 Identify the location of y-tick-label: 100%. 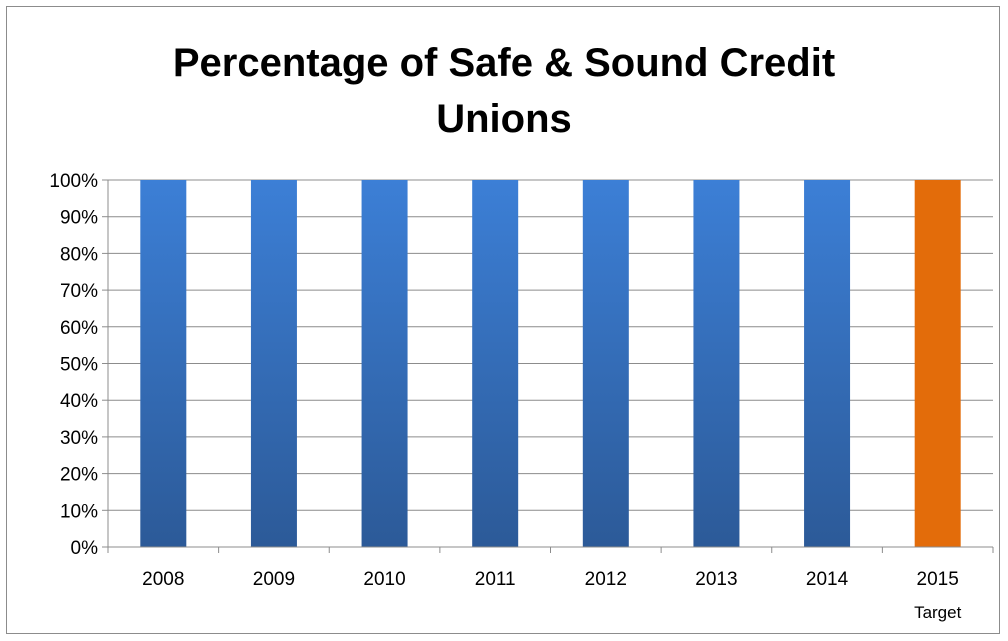
(73, 181).